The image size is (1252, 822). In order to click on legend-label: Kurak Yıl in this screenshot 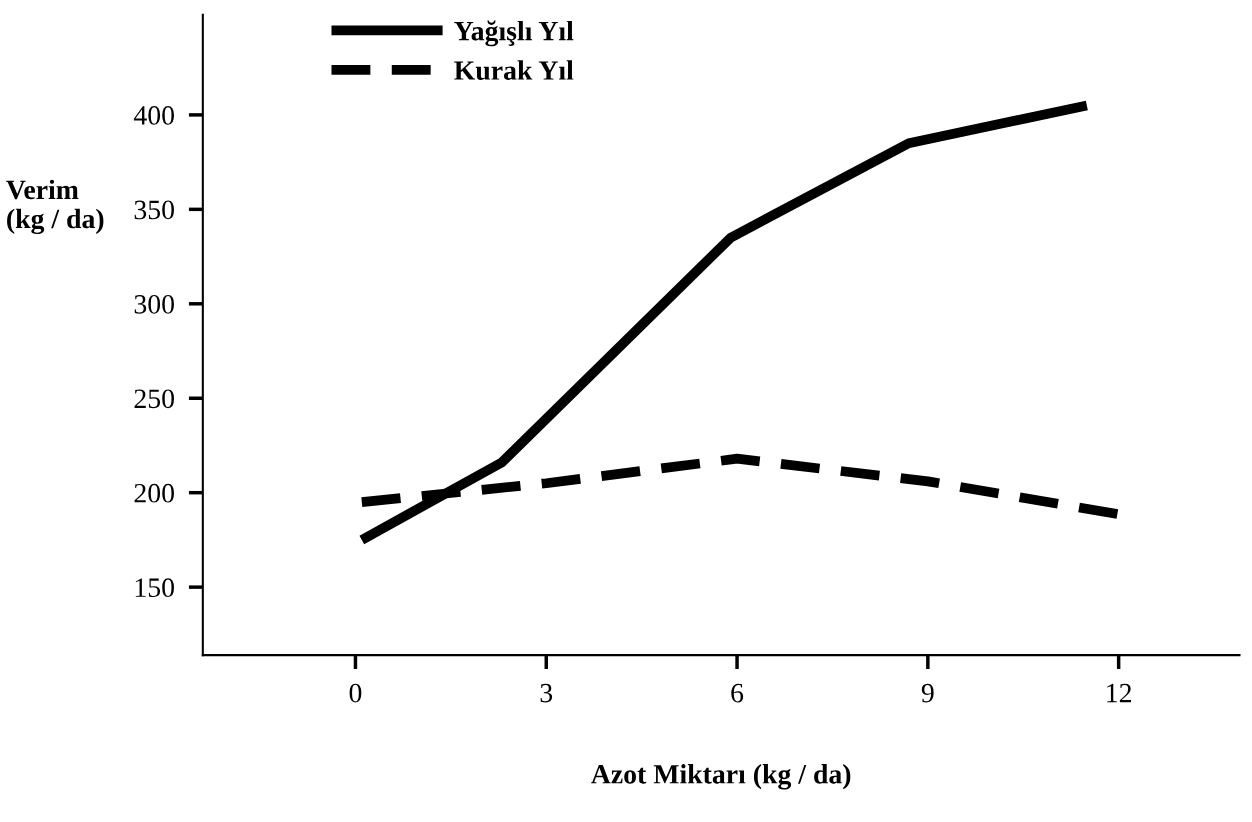, I will do `click(514, 70)`.